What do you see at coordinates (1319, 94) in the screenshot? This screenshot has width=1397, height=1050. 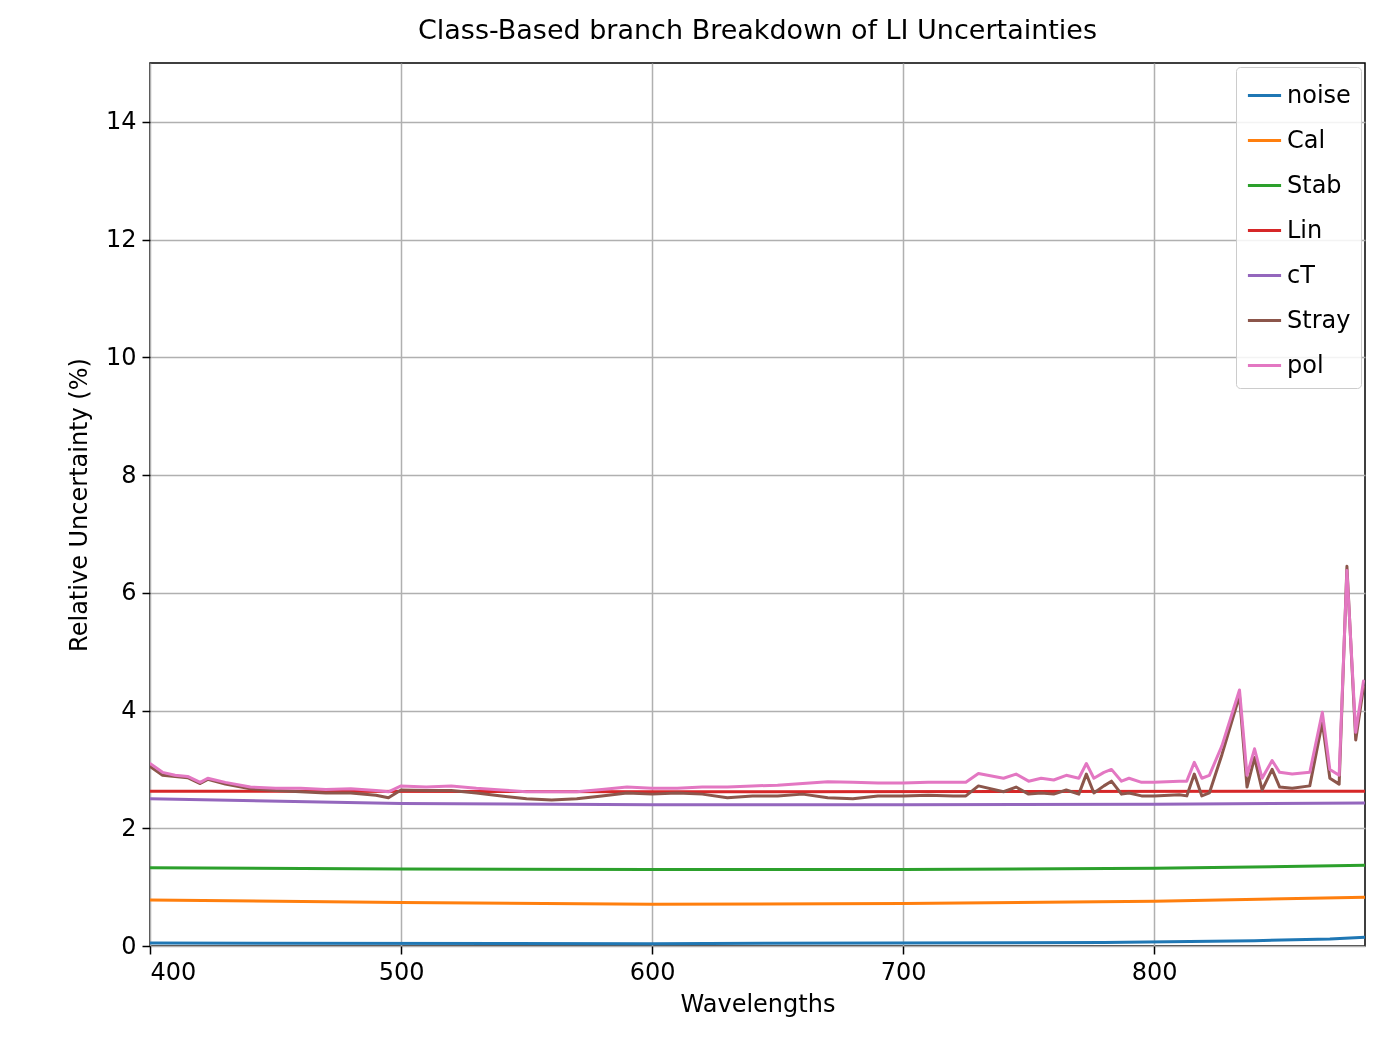 I see `legend-label: noise` at bounding box center [1319, 94].